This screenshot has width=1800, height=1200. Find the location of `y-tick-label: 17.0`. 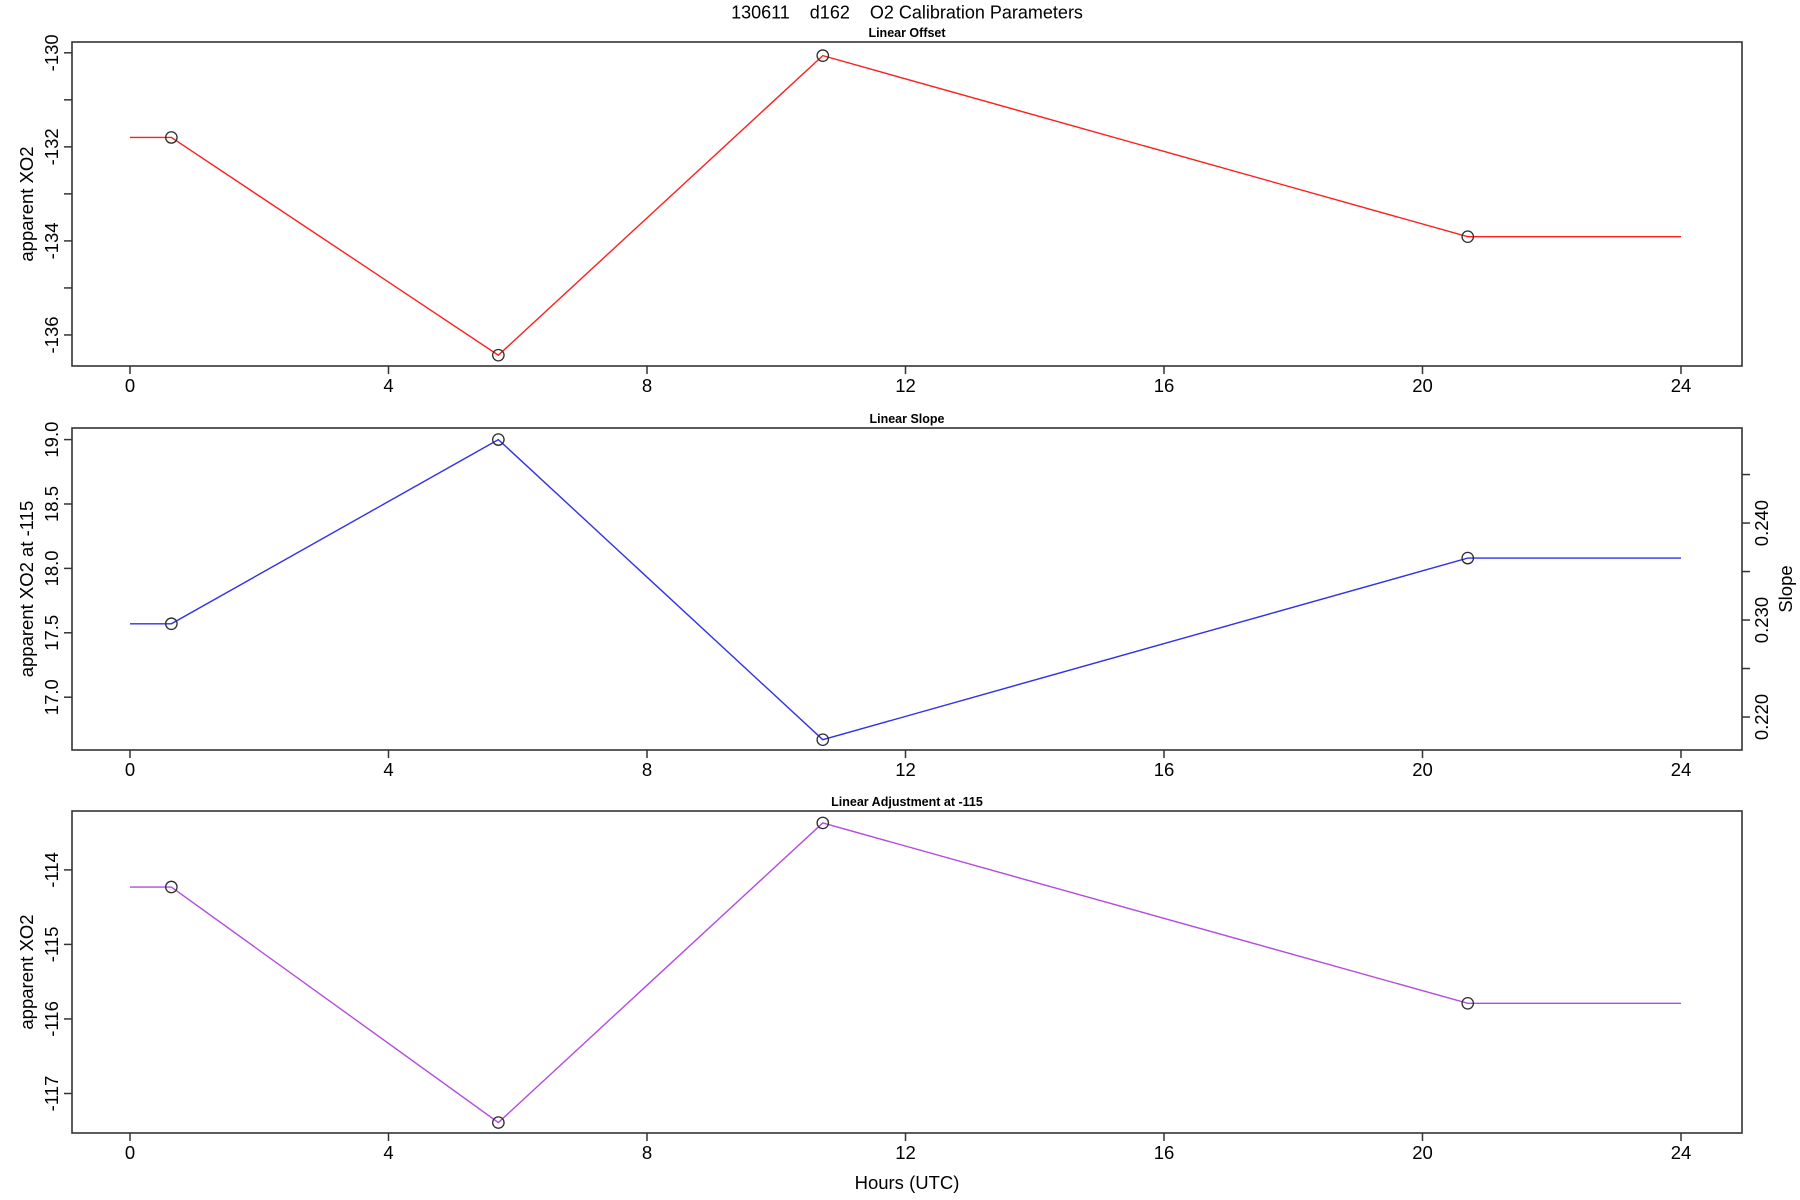

y-tick-label: 17.0 is located at coordinates (51, 697).